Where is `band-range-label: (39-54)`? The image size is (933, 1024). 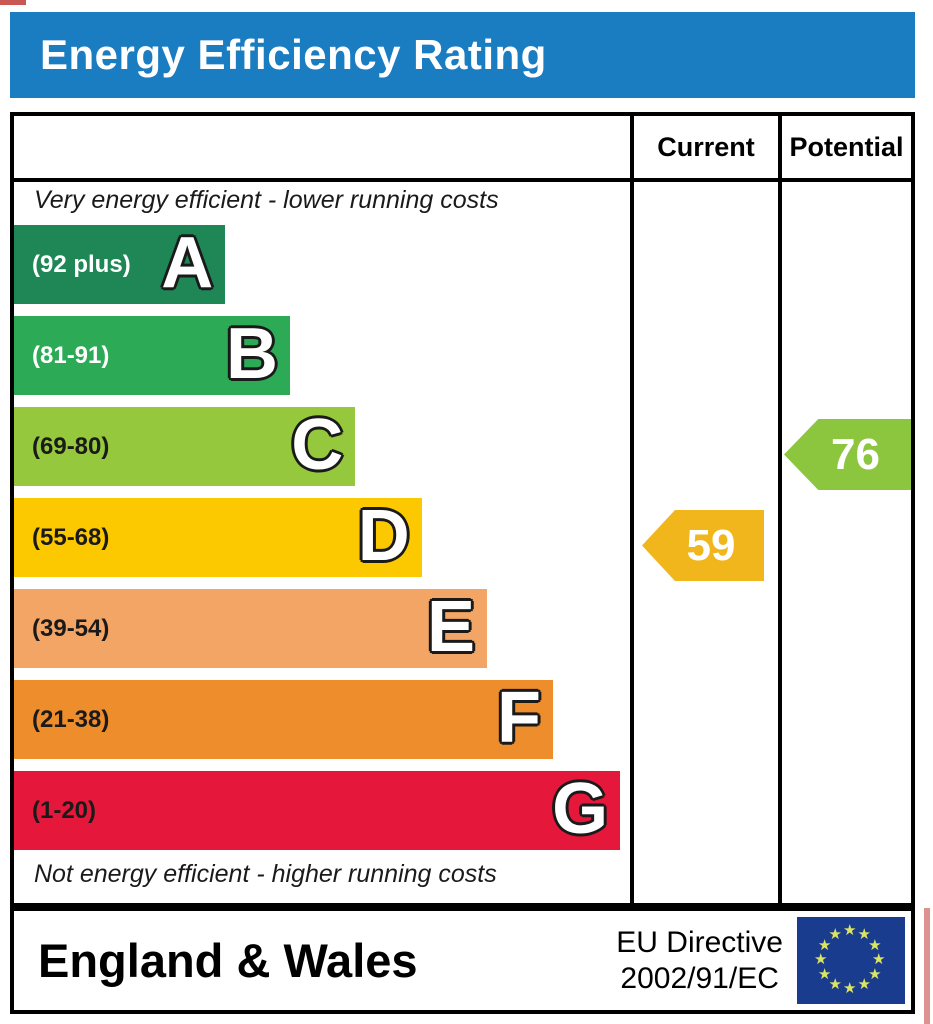 band-range-label: (39-54) is located at coordinates (71, 628).